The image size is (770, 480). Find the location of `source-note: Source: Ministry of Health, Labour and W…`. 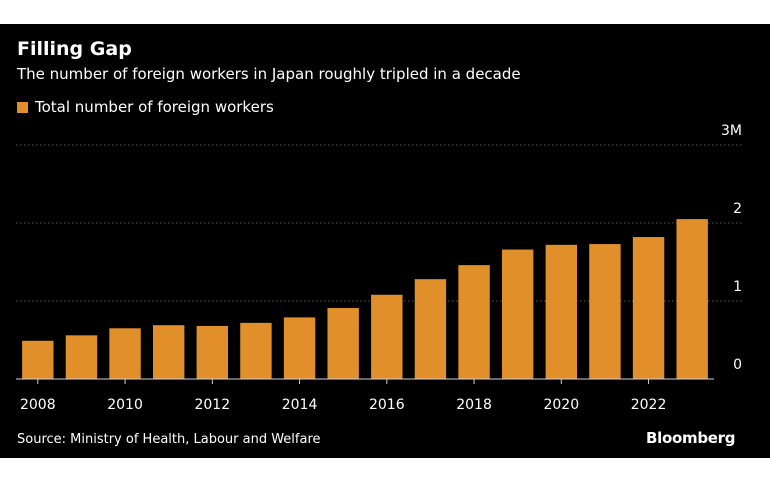

source-note: Source: Ministry of Health, Labour and W… is located at coordinates (169, 439).